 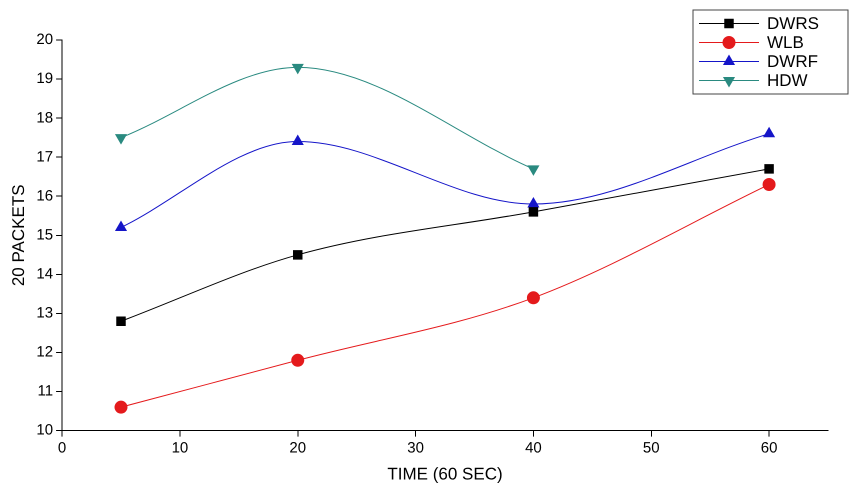 I want to click on x-axis-title: TIME (60 SEC), so click(x=445, y=474).